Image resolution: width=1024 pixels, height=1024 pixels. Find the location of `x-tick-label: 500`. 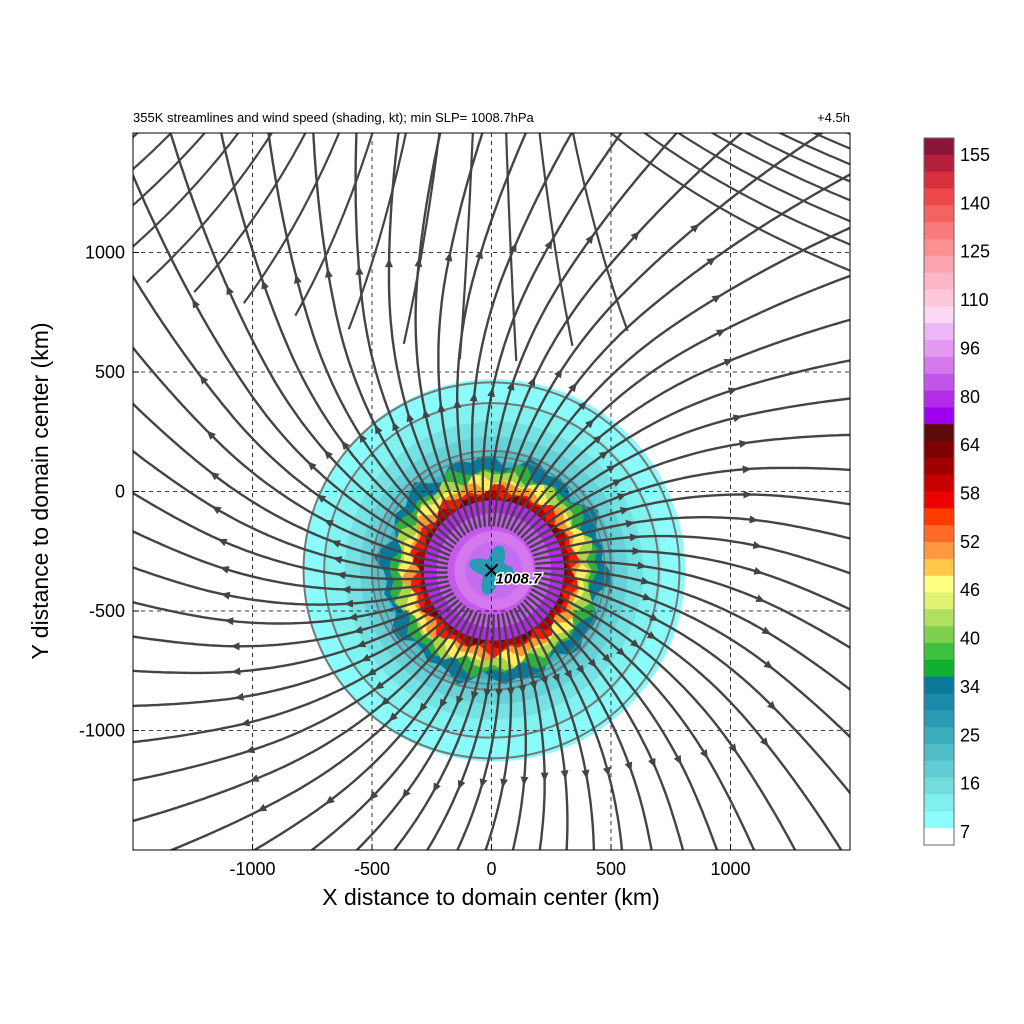

x-tick-label: 500 is located at coordinates (611, 869).